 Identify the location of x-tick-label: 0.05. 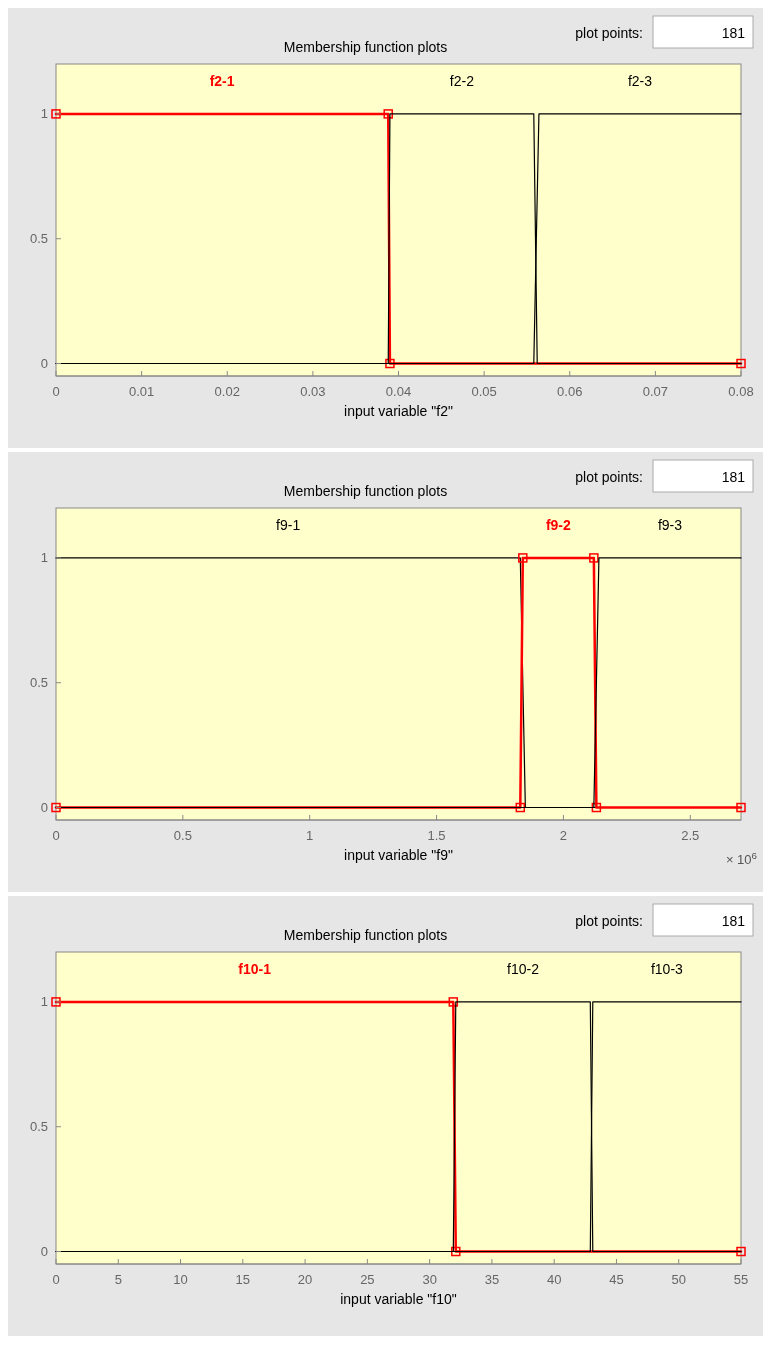
(484, 391).